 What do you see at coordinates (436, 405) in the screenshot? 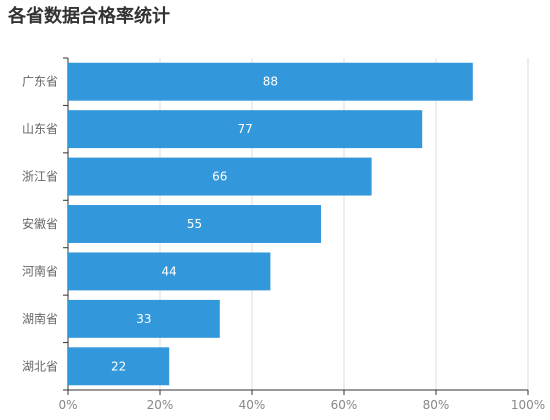
I see `x-tick-label: 80%` at bounding box center [436, 405].